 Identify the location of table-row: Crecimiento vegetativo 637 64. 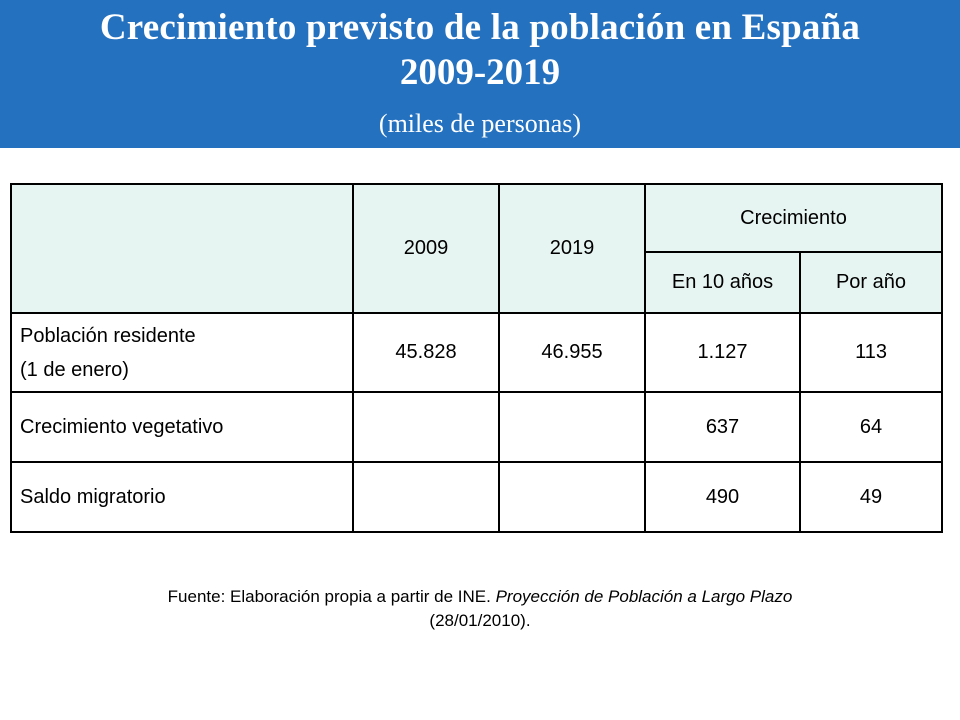
(477, 427).